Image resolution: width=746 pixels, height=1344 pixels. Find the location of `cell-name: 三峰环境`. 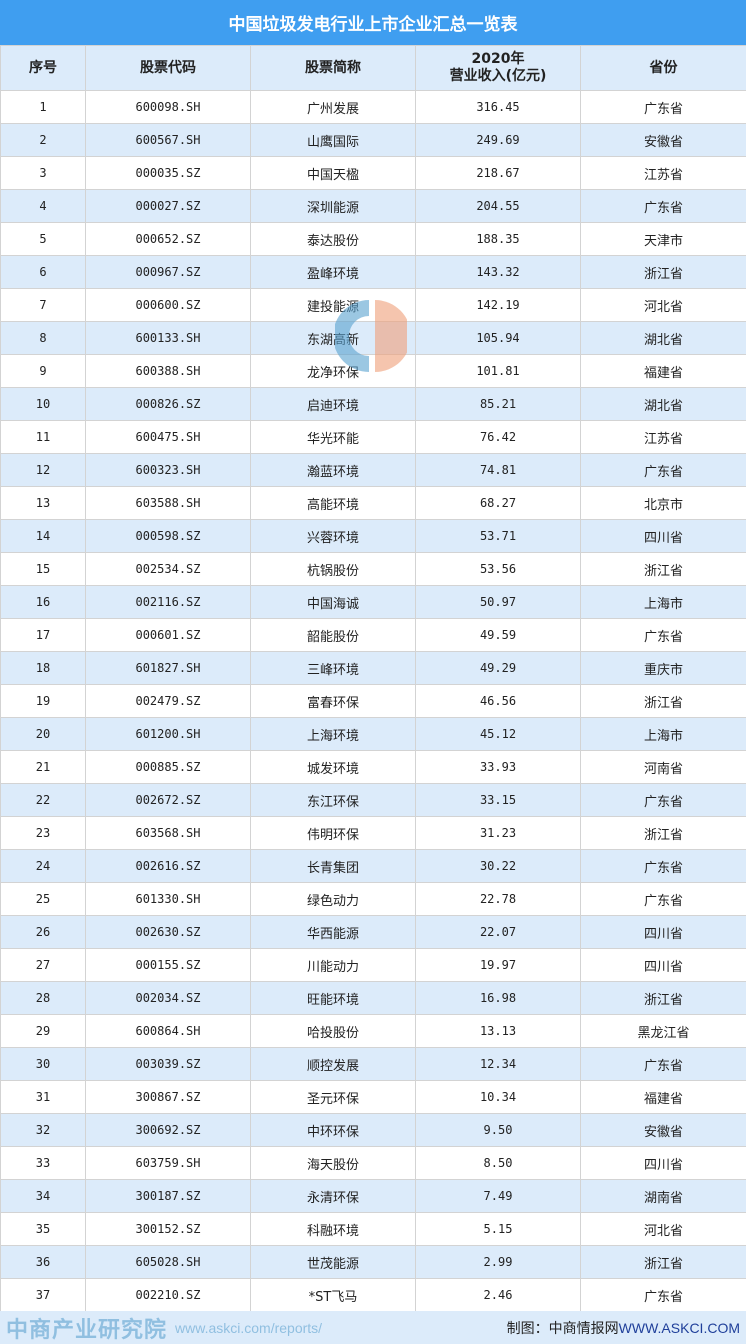

cell-name: 三峰环境 is located at coordinates (333, 668).